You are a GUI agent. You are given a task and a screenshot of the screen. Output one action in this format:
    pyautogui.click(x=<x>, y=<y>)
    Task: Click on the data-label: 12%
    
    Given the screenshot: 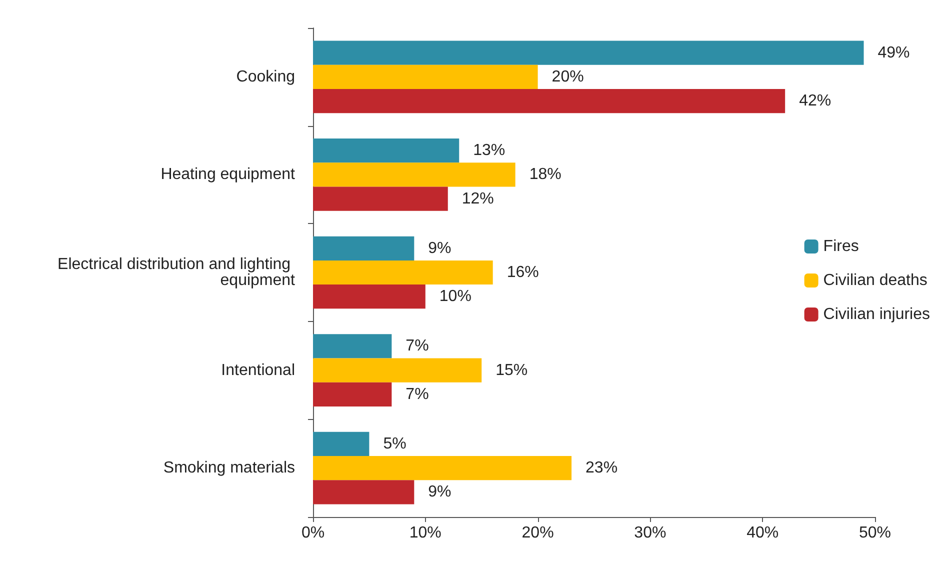 What is the action you would take?
    pyautogui.click(x=478, y=199)
    